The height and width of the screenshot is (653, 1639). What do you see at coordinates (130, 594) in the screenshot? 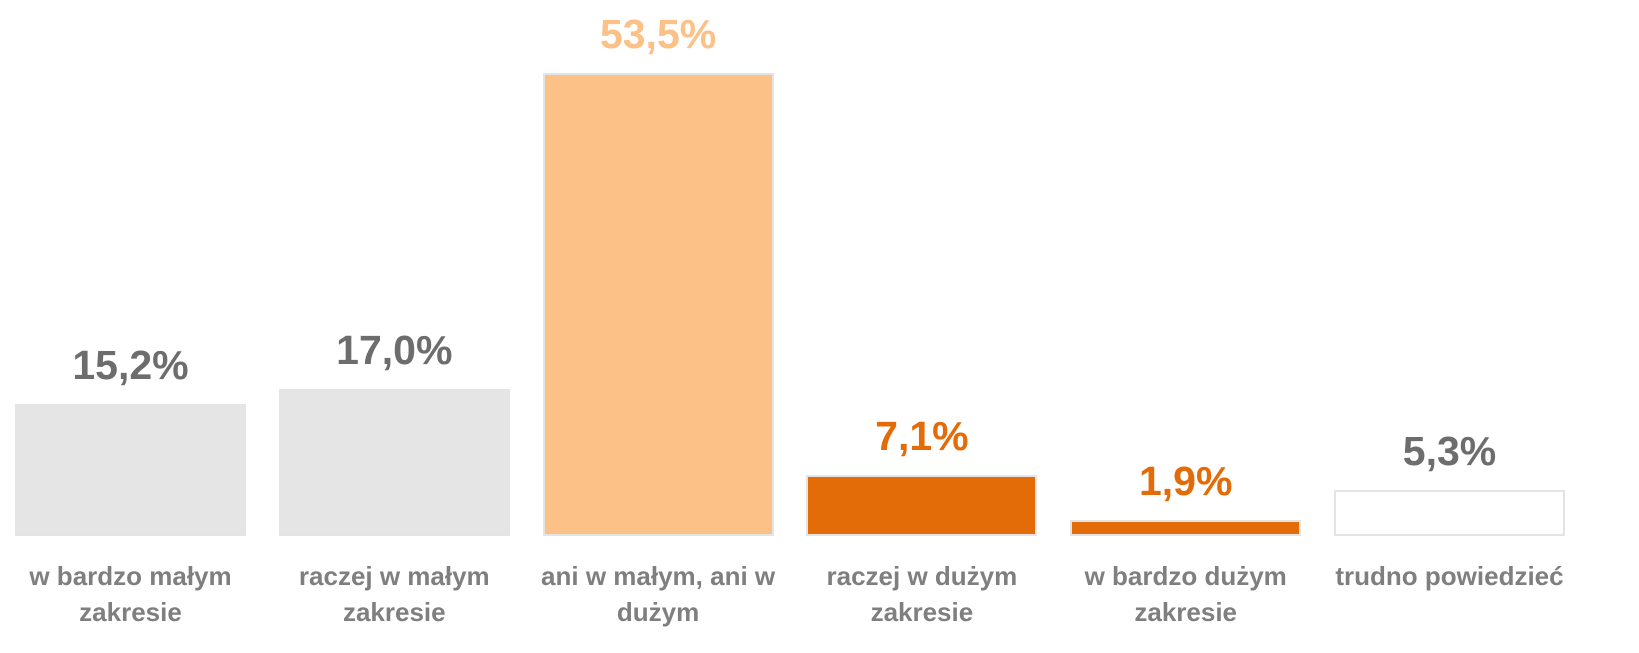
I see `x-tick-label: w bardzo małym zakresie` at bounding box center [130, 594].